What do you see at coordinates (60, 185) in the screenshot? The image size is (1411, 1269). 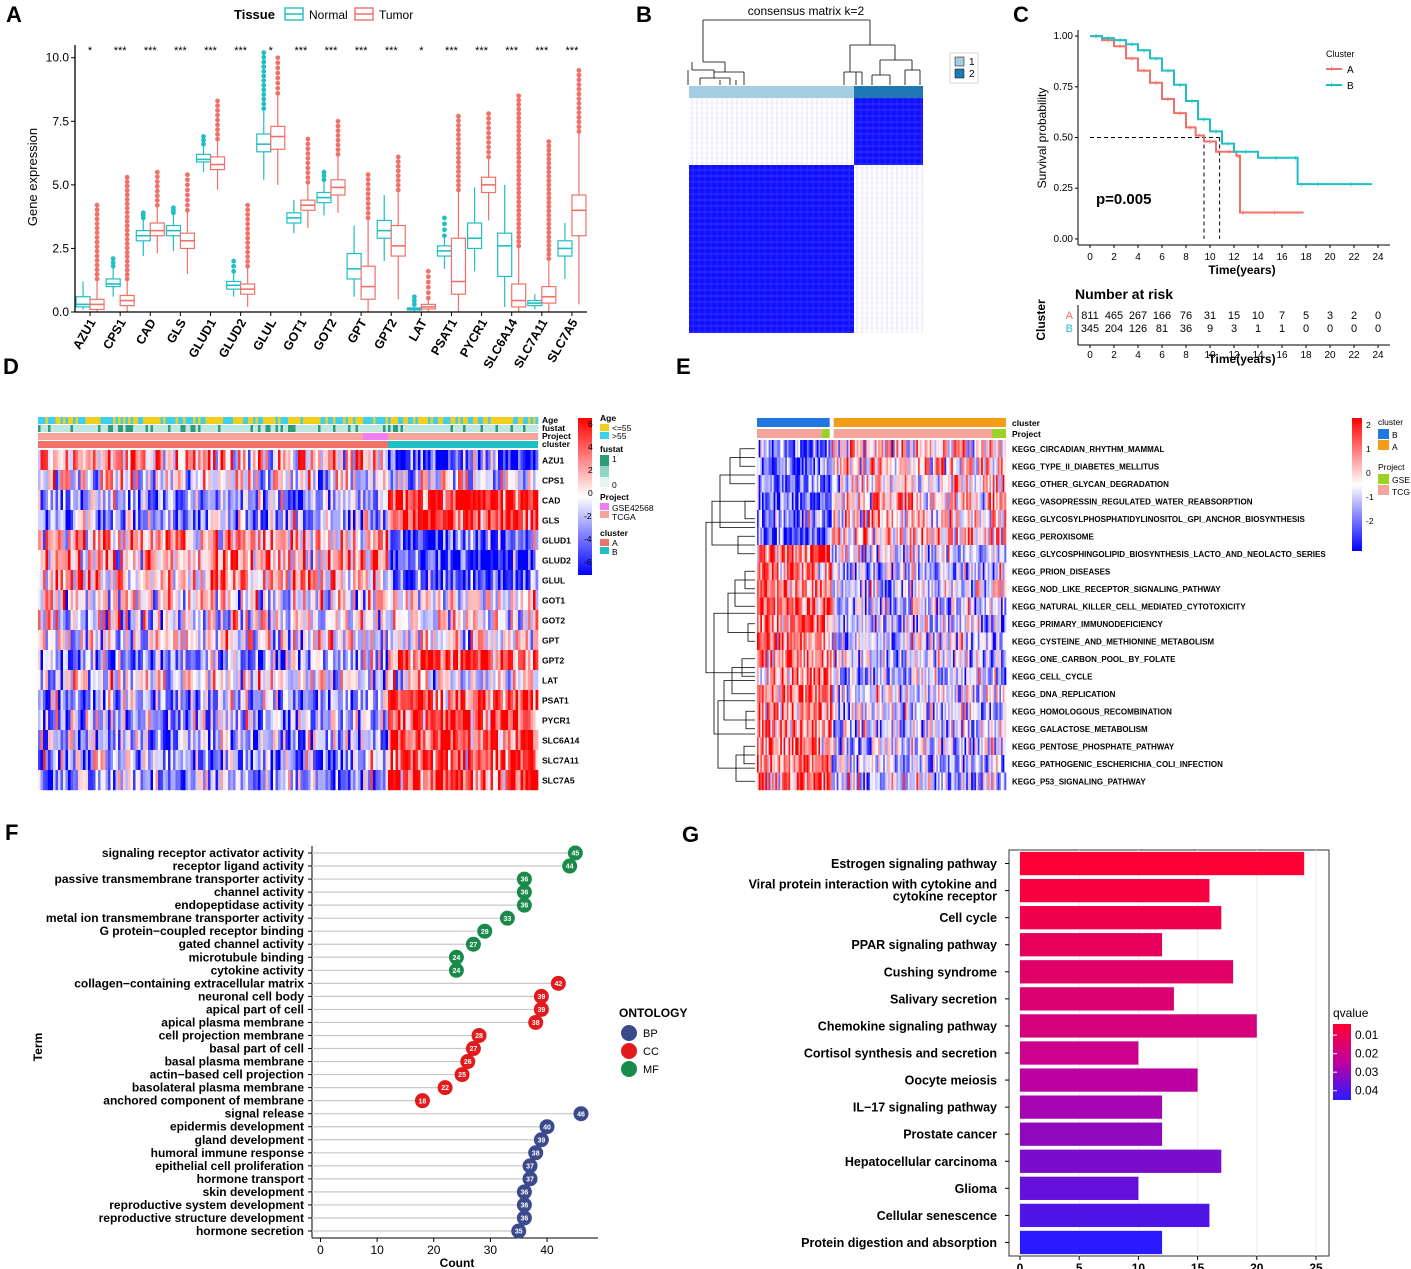 I see `y-tick-label: 5.0` at bounding box center [60, 185].